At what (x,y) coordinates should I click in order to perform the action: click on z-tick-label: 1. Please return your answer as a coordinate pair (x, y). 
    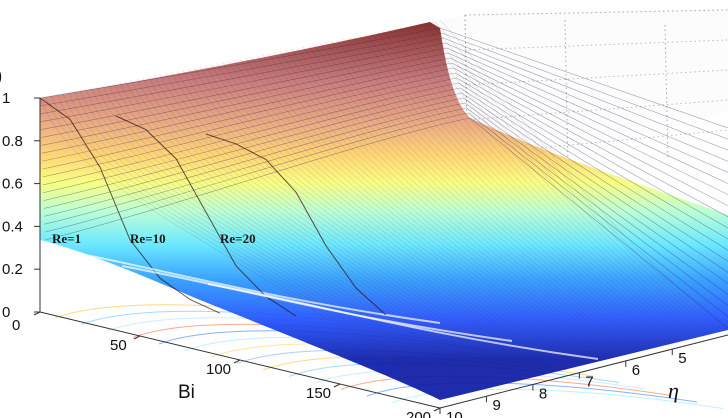
    Looking at the image, I should click on (6, 98).